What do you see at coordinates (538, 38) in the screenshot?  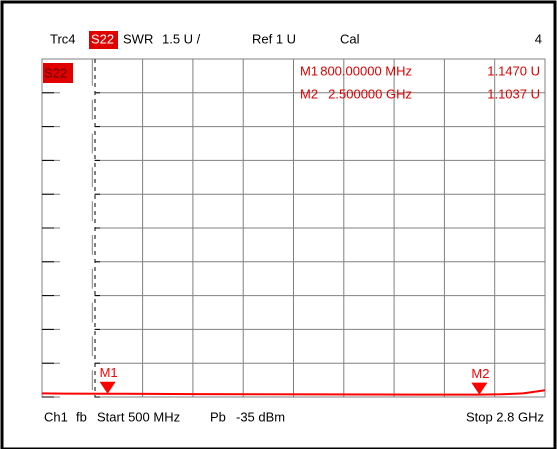 I see `trace-number: 4` at bounding box center [538, 38].